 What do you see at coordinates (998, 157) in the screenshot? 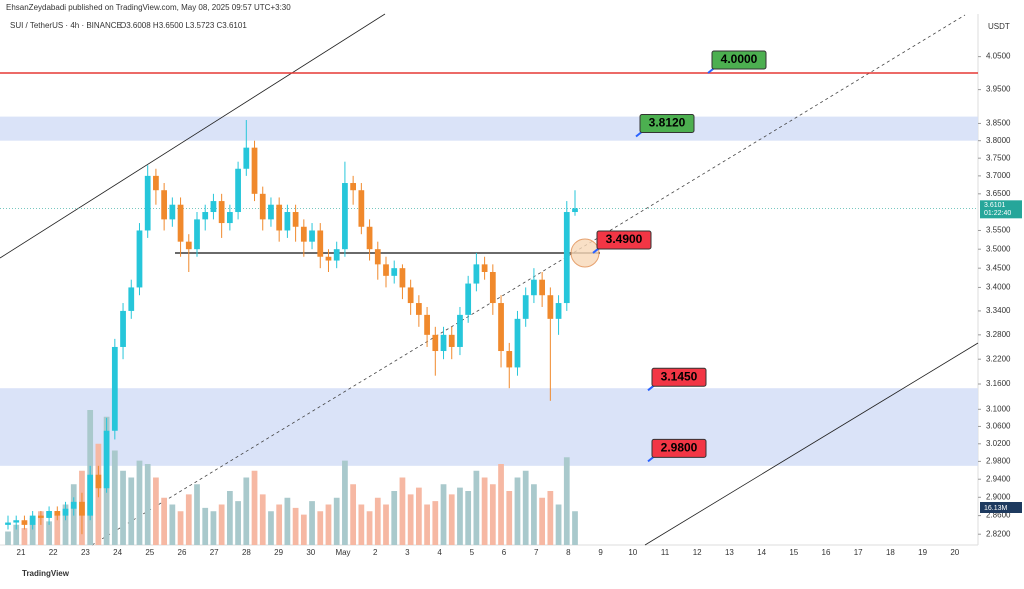
I see `y-tick-label: 3.7500` at bounding box center [998, 157].